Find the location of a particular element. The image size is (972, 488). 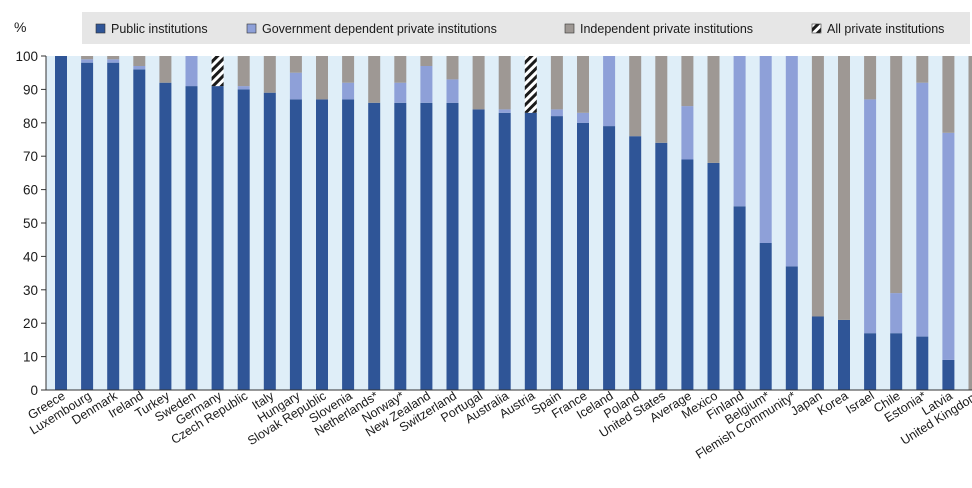

y-tick-label: 10 is located at coordinates (30, 357).